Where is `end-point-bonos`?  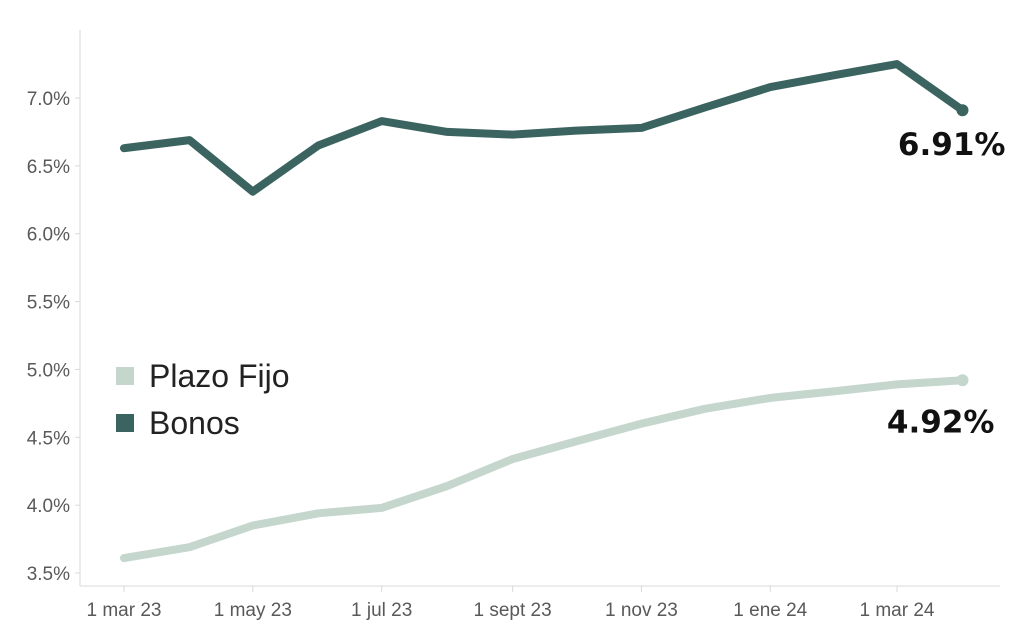 end-point-bonos is located at coordinates (962, 110).